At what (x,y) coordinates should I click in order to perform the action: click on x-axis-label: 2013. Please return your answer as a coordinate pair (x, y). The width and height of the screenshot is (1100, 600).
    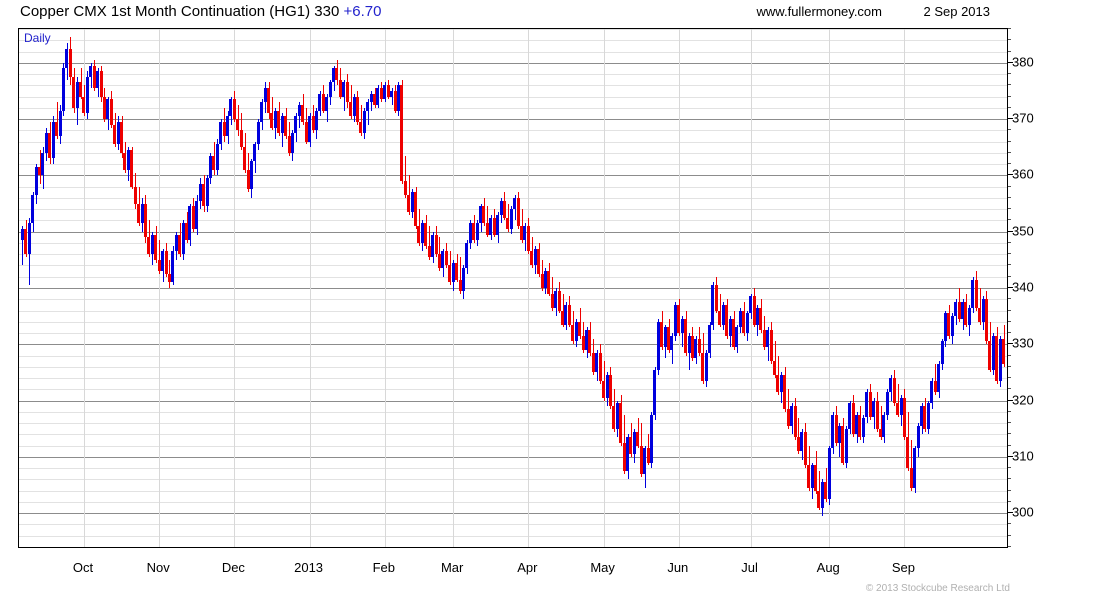
    Looking at the image, I should click on (309, 567).